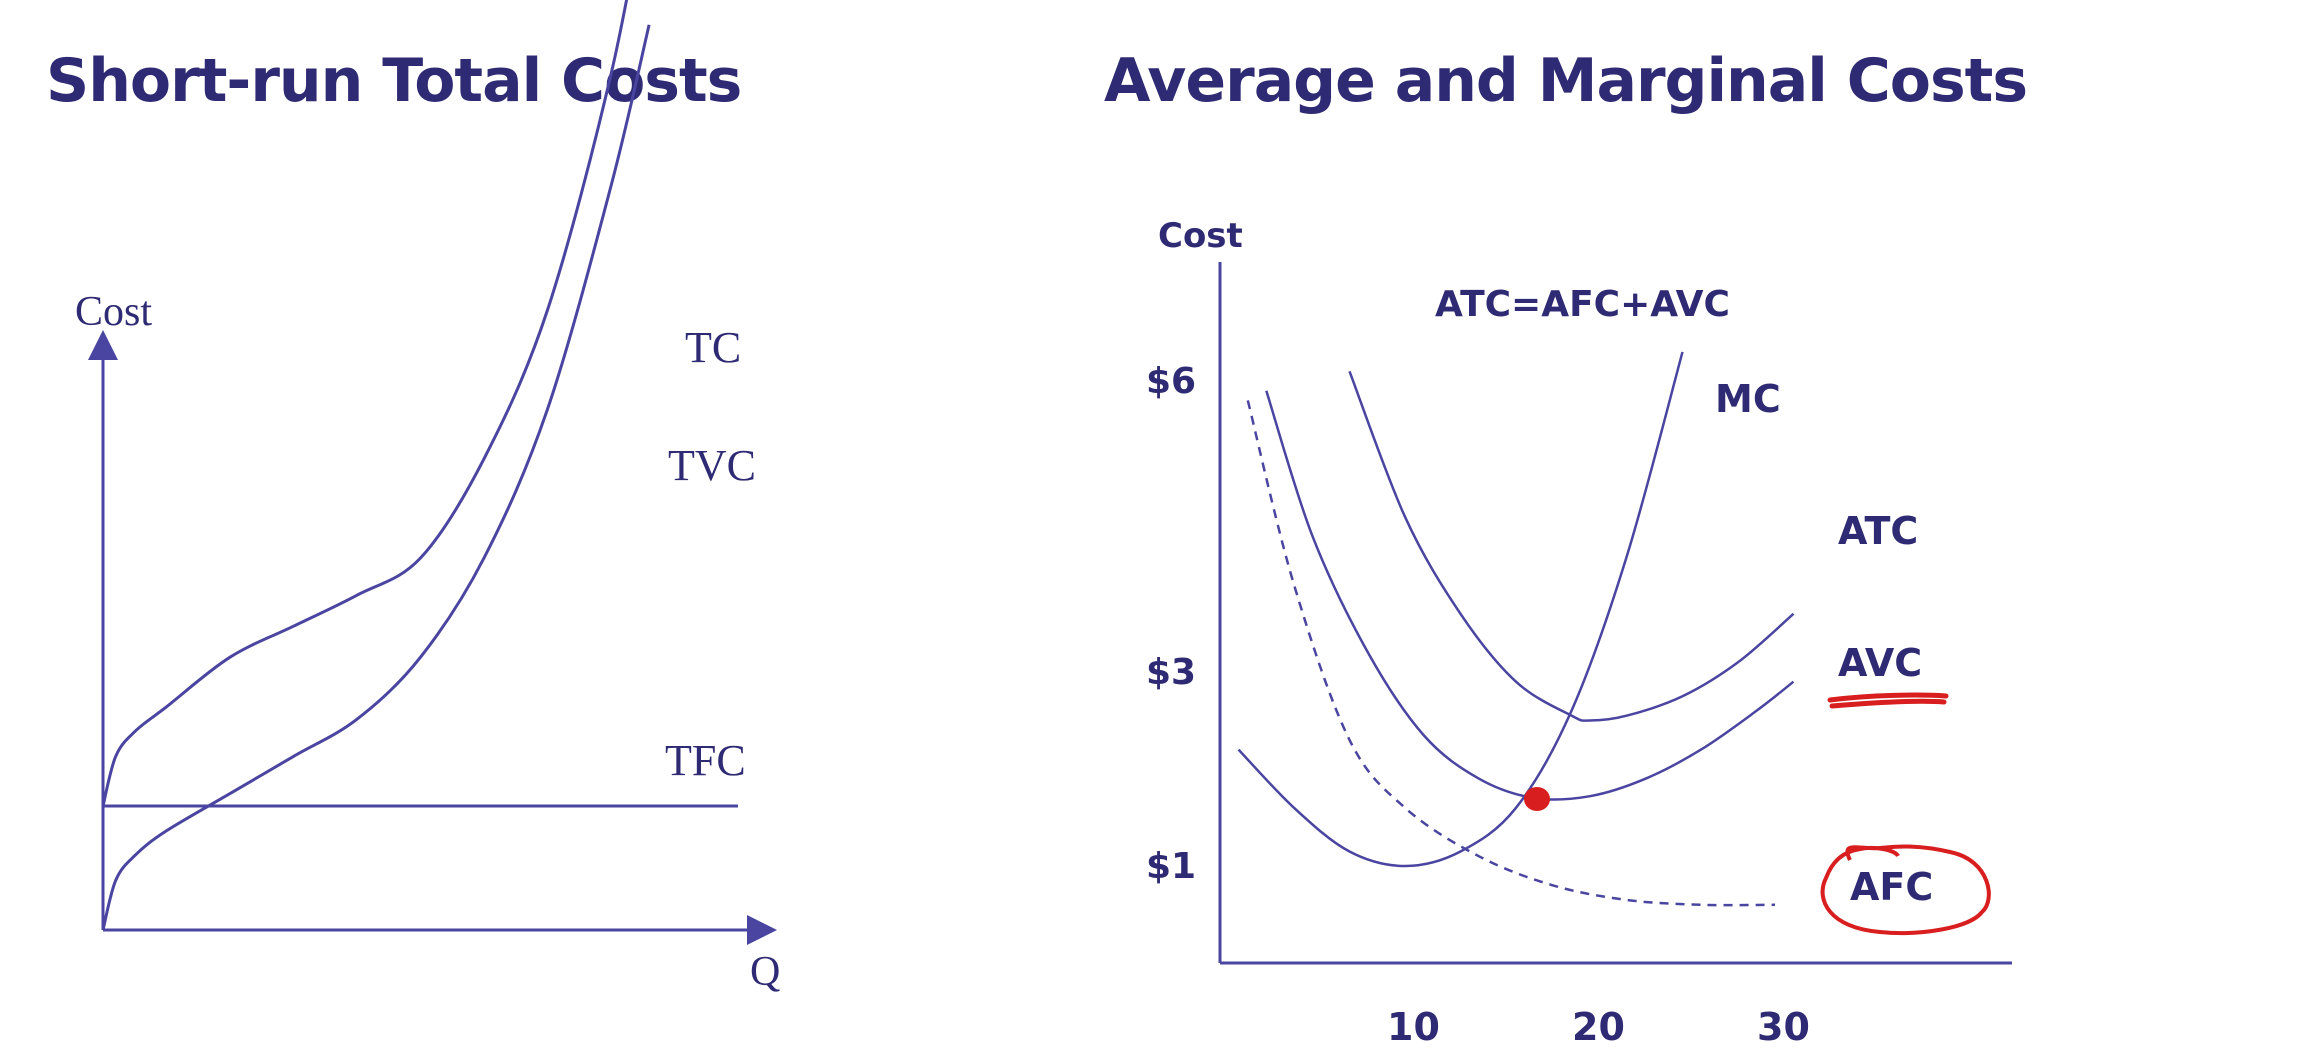 This screenshot has height=1058, width=2306. What do you see at coordinates (713, 347) in the screenshot?
I see `tc-label: TC` at bounding box center [713, 347].